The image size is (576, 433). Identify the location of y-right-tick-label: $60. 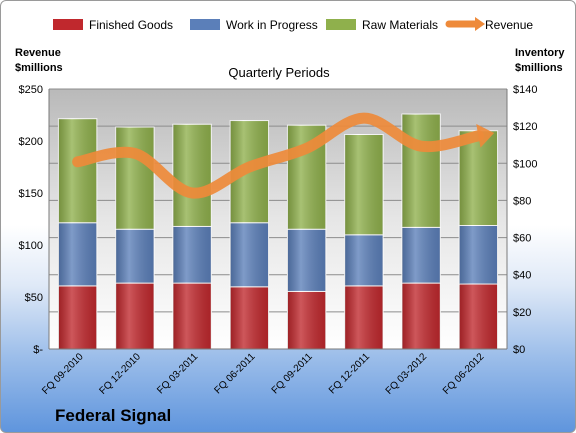
(522, 239).